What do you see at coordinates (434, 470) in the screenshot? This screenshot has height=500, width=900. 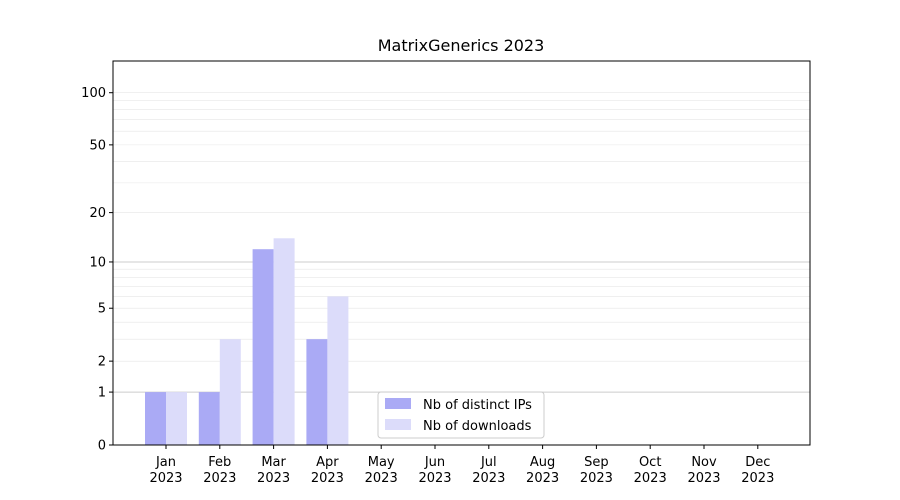 I see `x-tick-label: Jun 2023` at bounding box center [434, 470].